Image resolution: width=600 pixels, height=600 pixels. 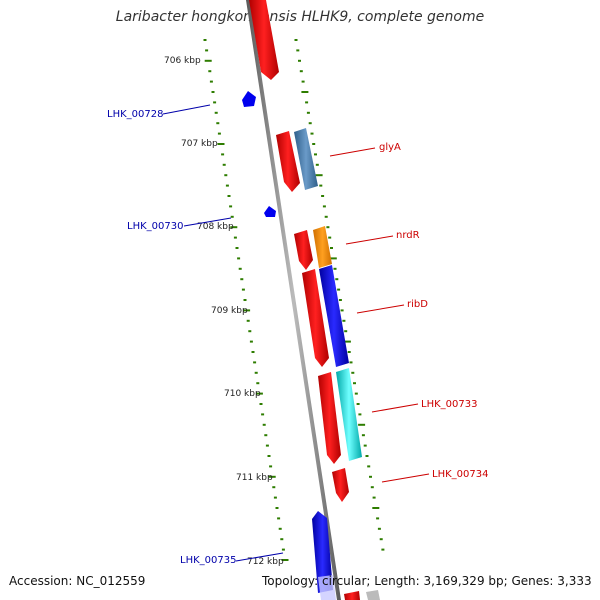 What do you see at coordinates (199, 144) in the screenshot?
I see `tick-label: 707 kbp` at bounding box center [199, 144].